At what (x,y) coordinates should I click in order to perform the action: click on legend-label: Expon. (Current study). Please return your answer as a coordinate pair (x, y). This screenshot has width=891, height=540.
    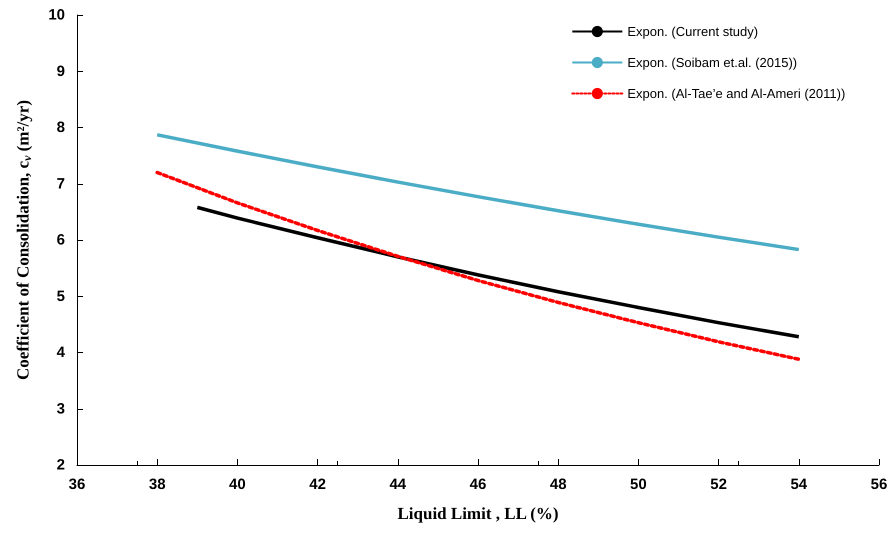
    Looking at the image, I should click on (692, 31).